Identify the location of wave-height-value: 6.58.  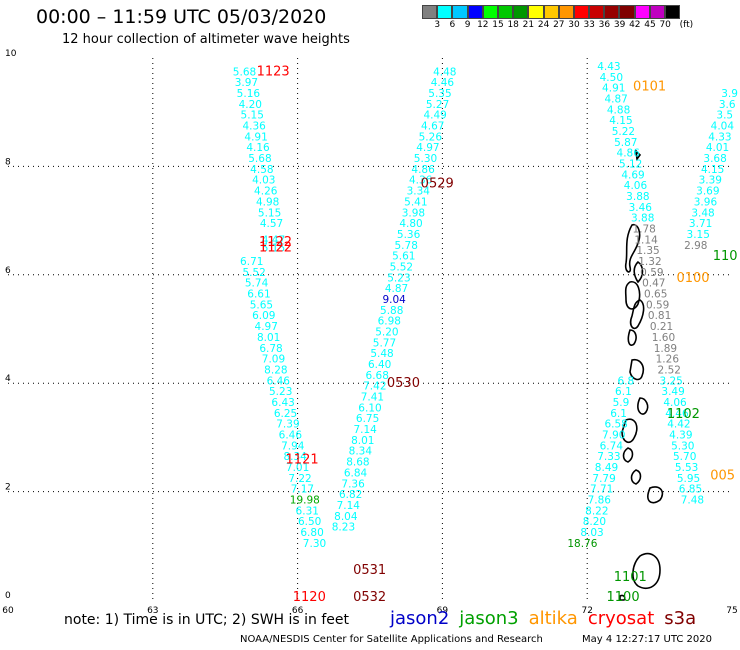
(615, 425).